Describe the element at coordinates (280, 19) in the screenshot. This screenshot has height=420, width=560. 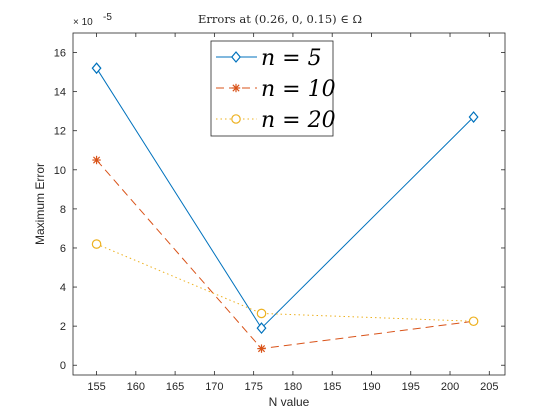
I see `chart-title: Errors at (0.26, 0, 0.15) ∈ Ω` at that location.